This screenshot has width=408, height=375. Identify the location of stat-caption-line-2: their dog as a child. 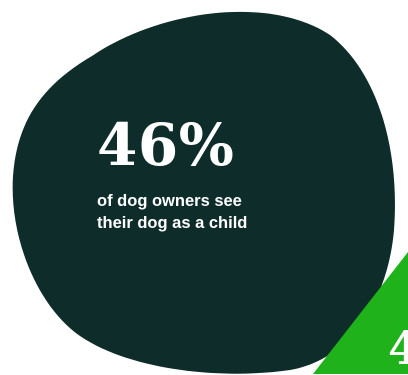
(172, 223).